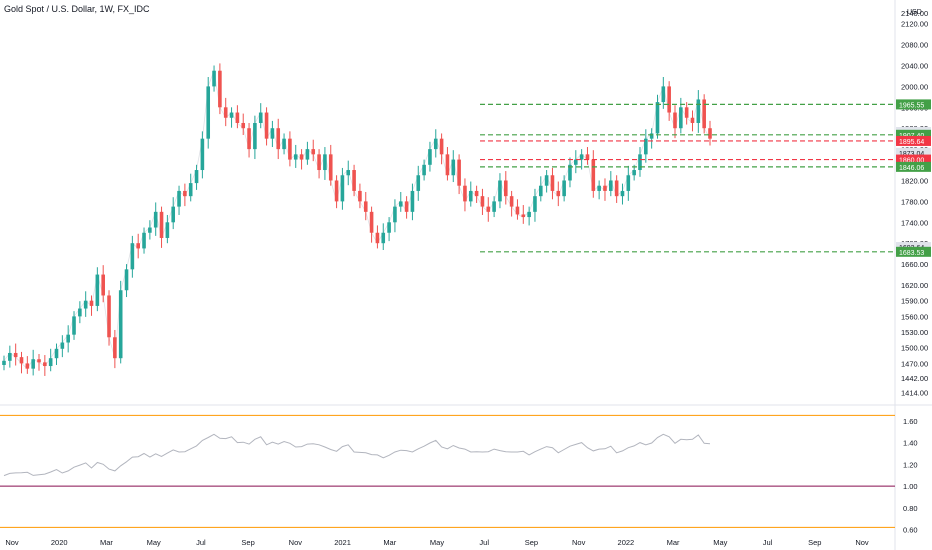 The height and width of the screenshot is (550, 932). I want to click on time-tick-label: 2022, so click(626, 542).